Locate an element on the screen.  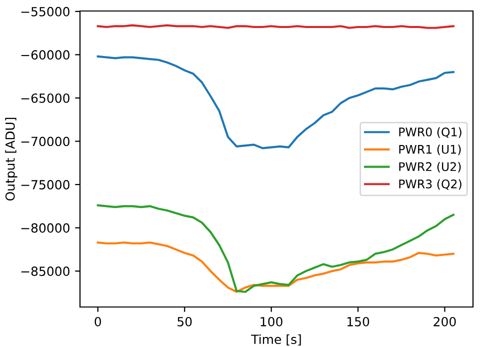
legend-label: PWR0 (Q1) is located at coordinates (430, 132).